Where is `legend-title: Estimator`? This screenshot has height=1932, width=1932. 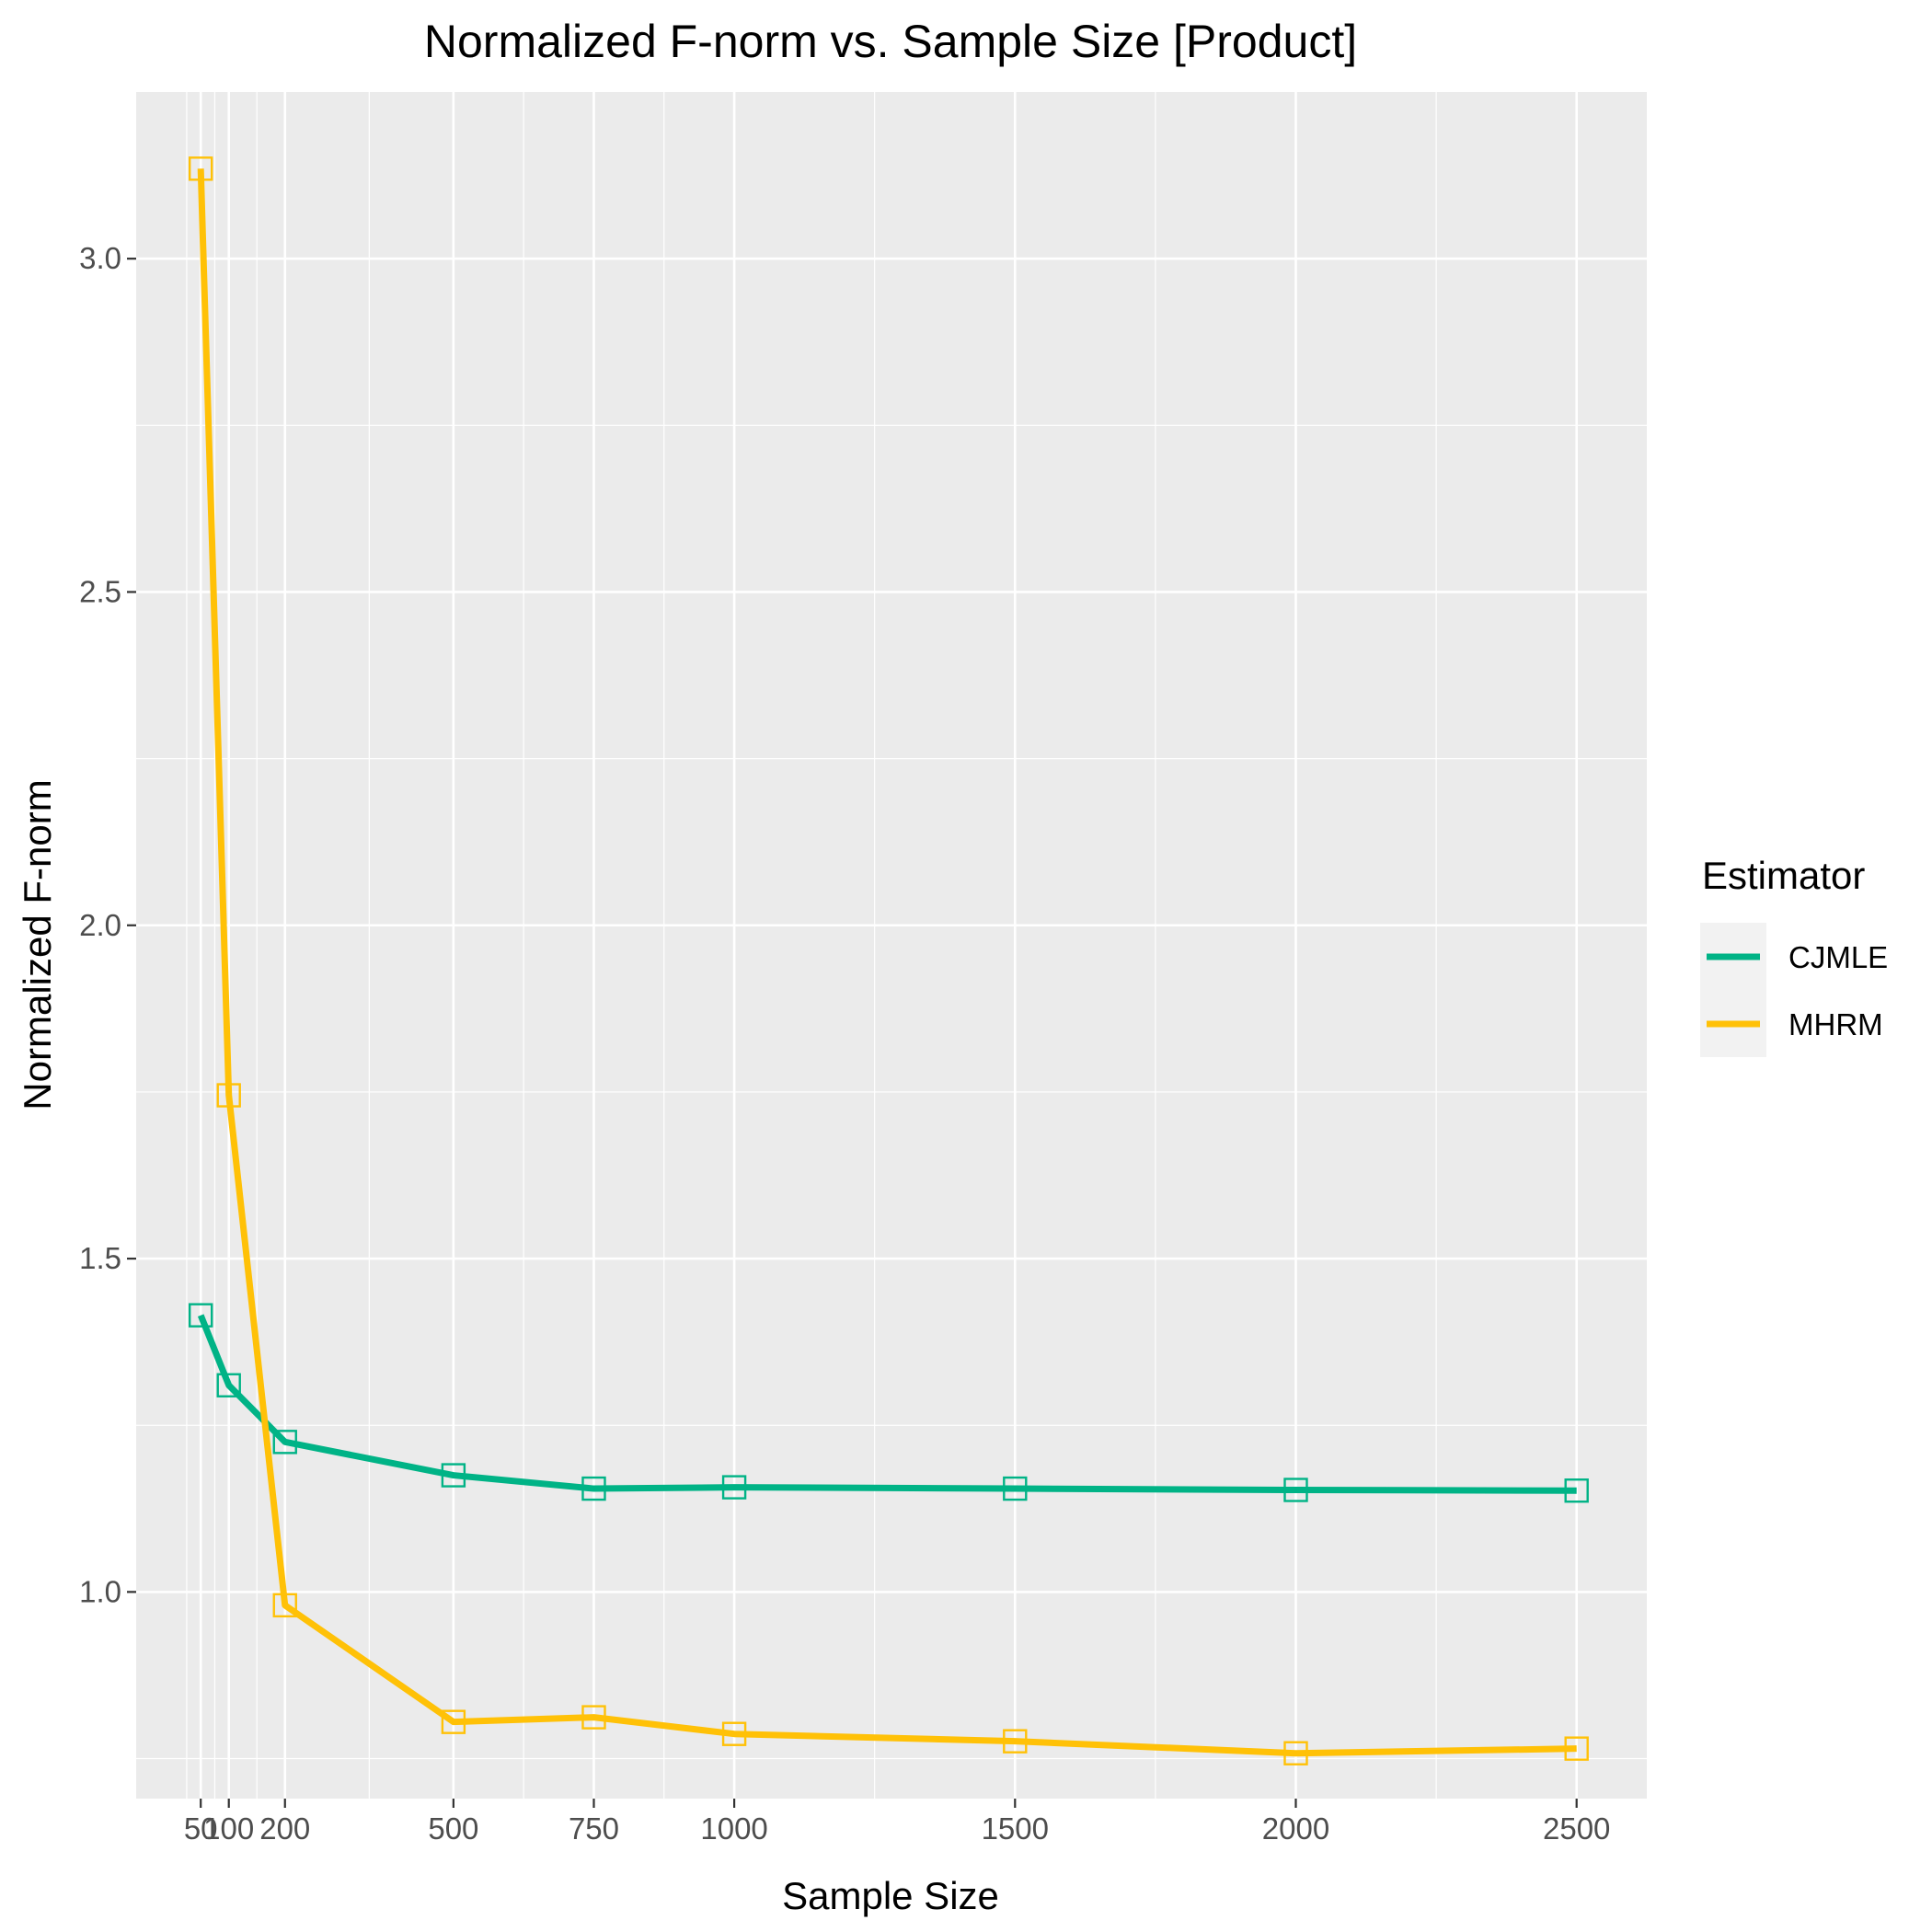
legend-title: Estimator is located at coordinates (1783, 875).